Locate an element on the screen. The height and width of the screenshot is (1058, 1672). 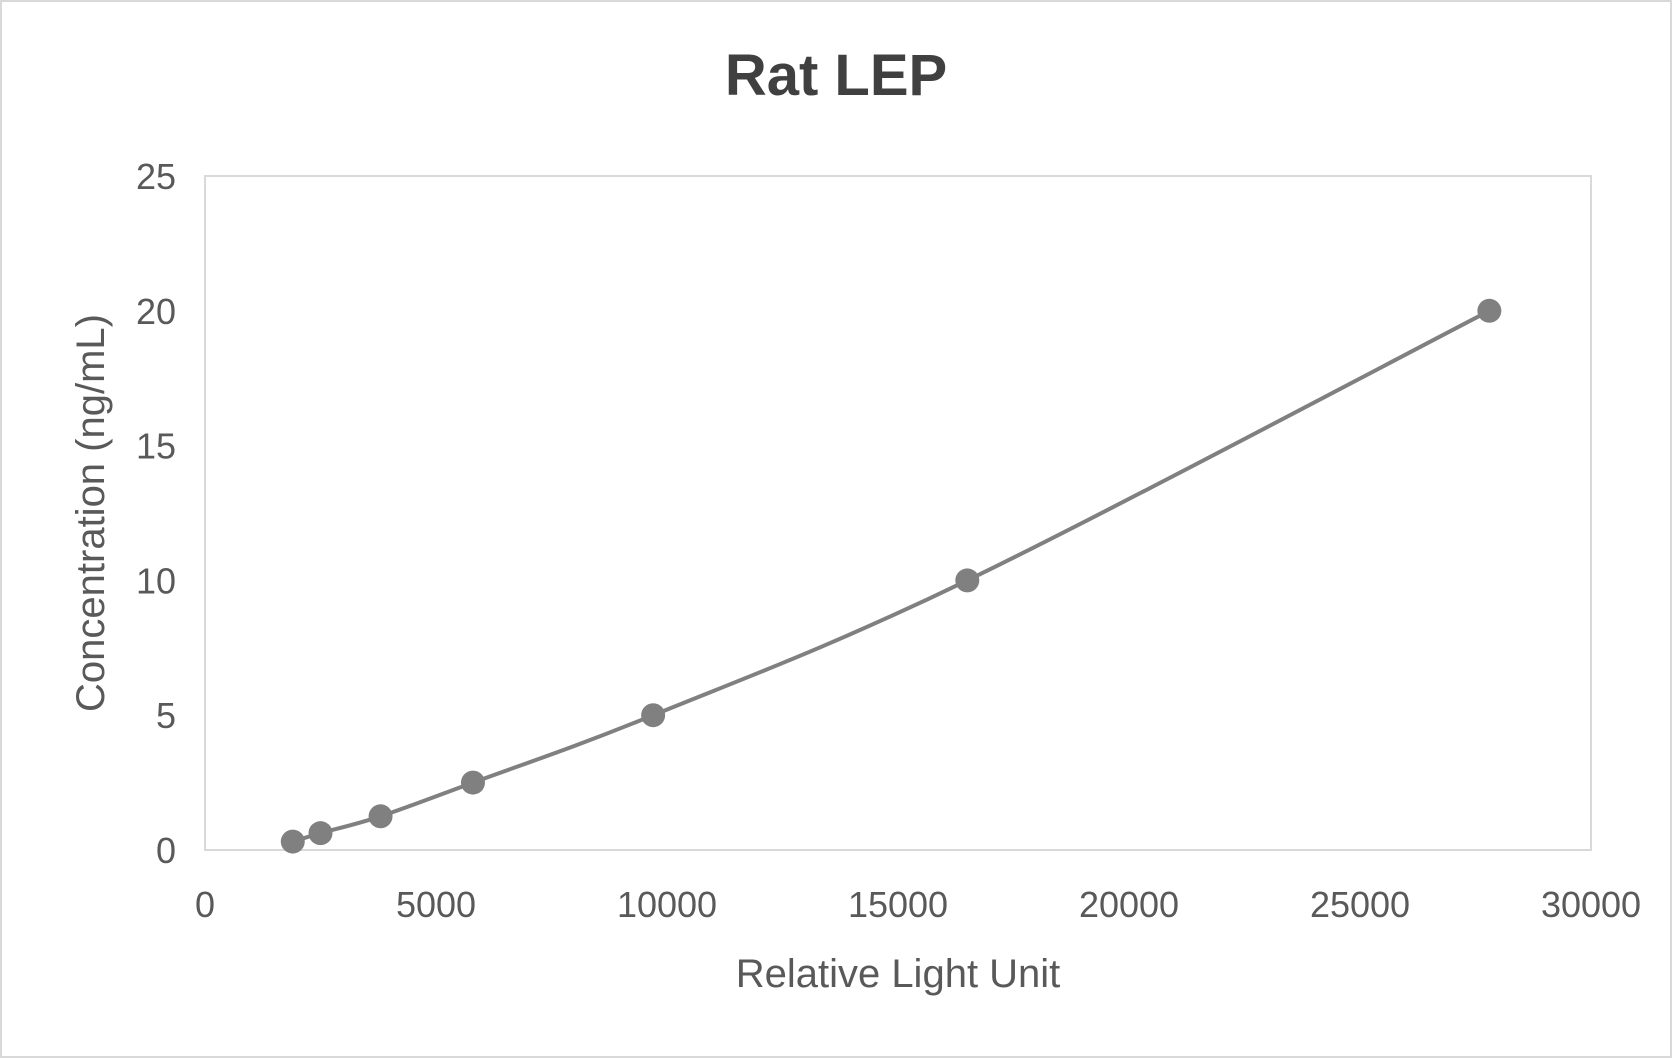
y-tick-label: 10 is located at coordinates (156, 580).